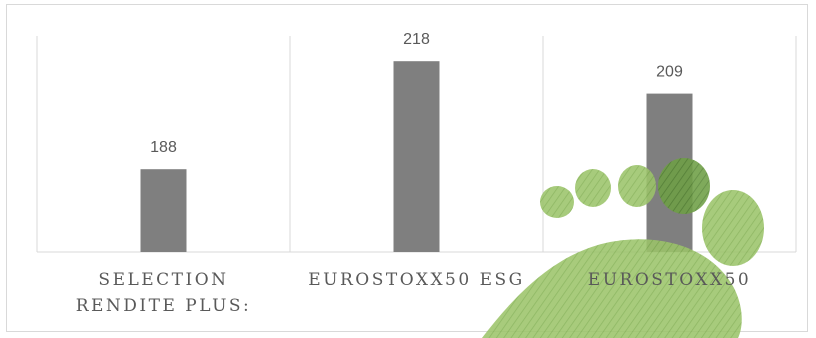  What do you see at coordinates (163, 147) in the screenshot?
I see `data-label-1: 188` at bounding box center [163, 147].